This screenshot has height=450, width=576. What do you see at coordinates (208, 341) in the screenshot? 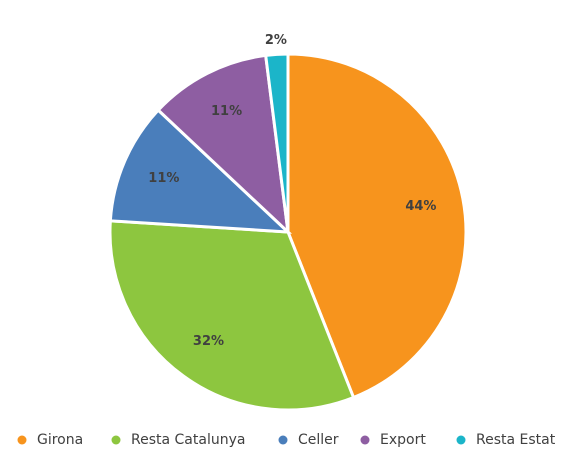
I see `data-label: 32%` at bounding box center [208, 341].